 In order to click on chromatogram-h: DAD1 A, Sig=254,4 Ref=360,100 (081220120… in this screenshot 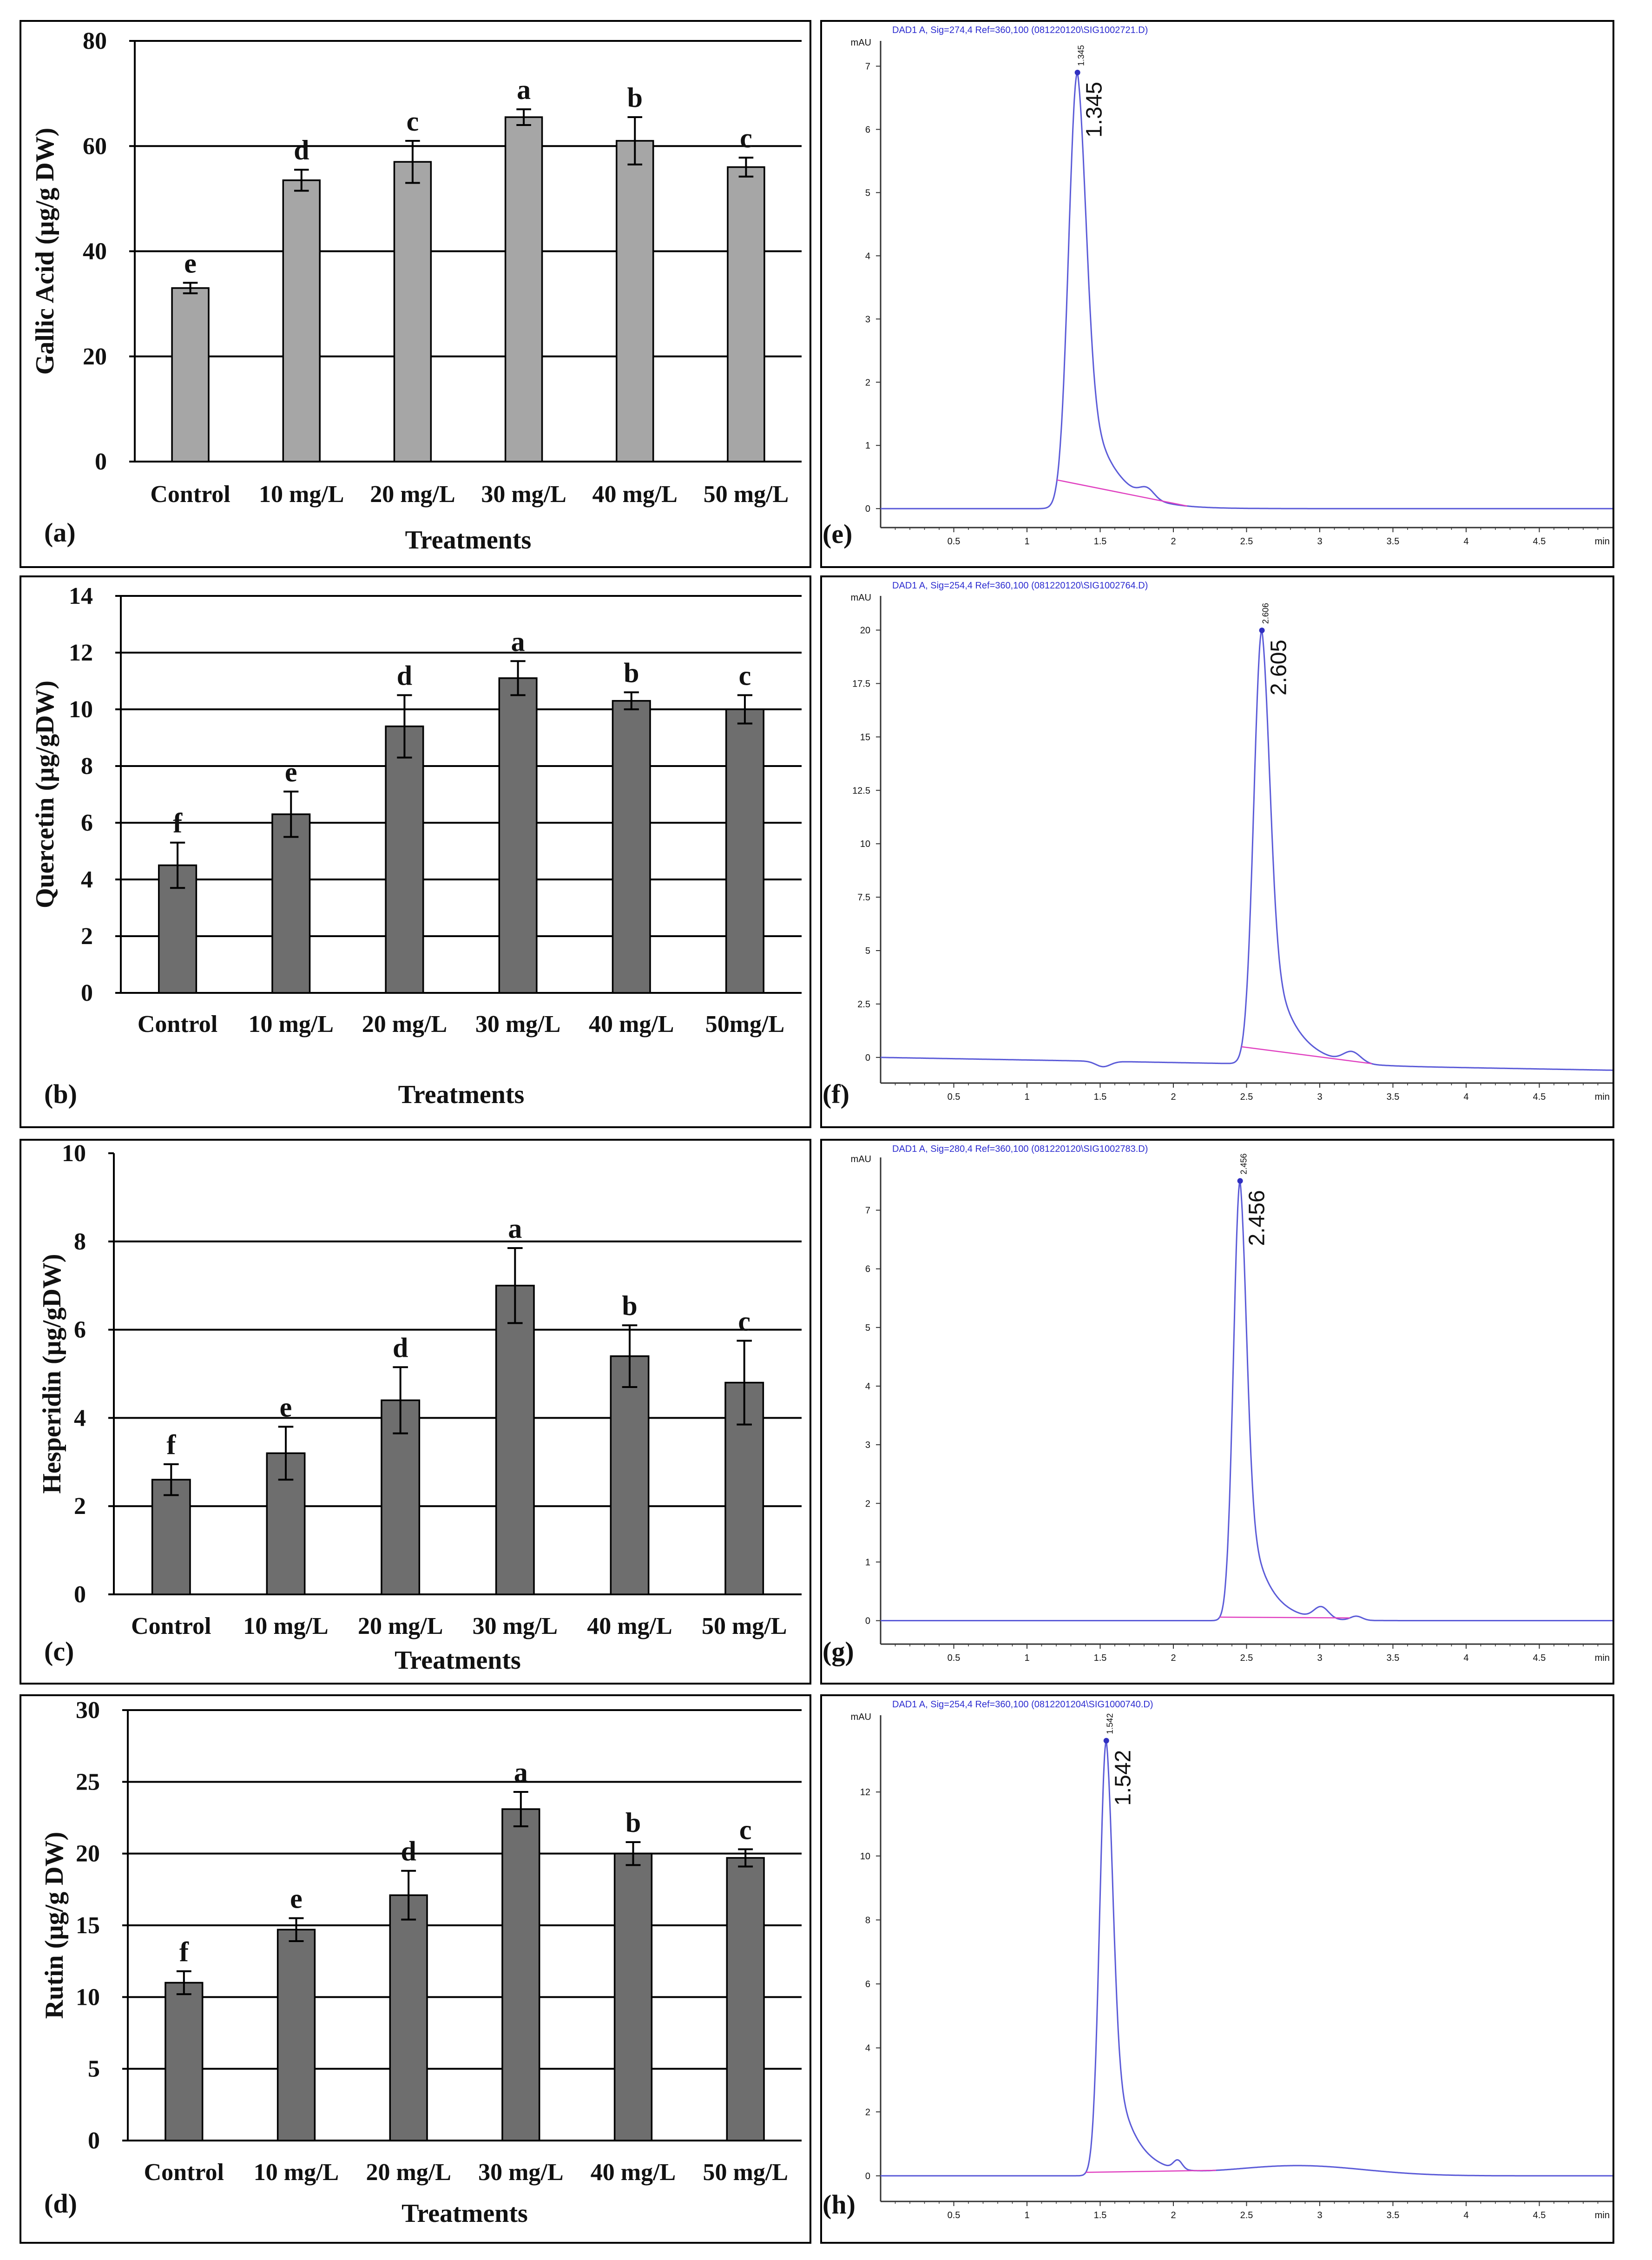, I will do `click(1217, 1969)`.